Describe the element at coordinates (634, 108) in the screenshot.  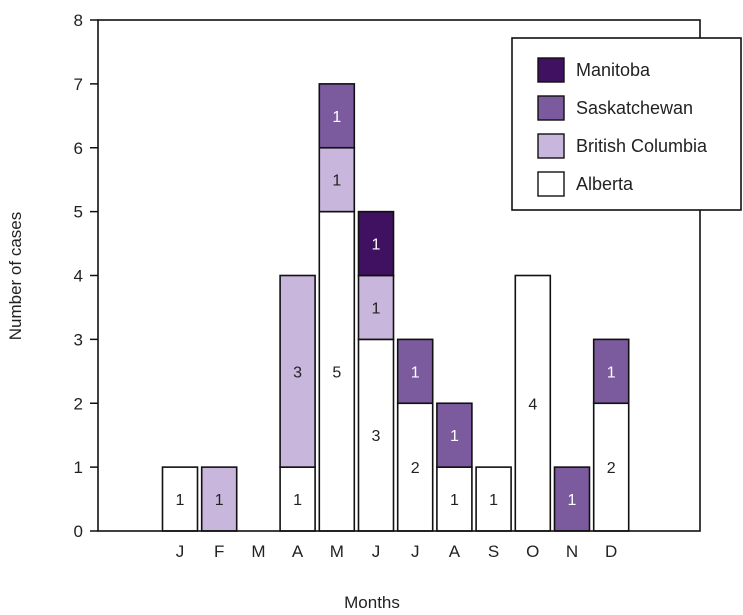
I see `legend-label: Saskatchewan` at that location.